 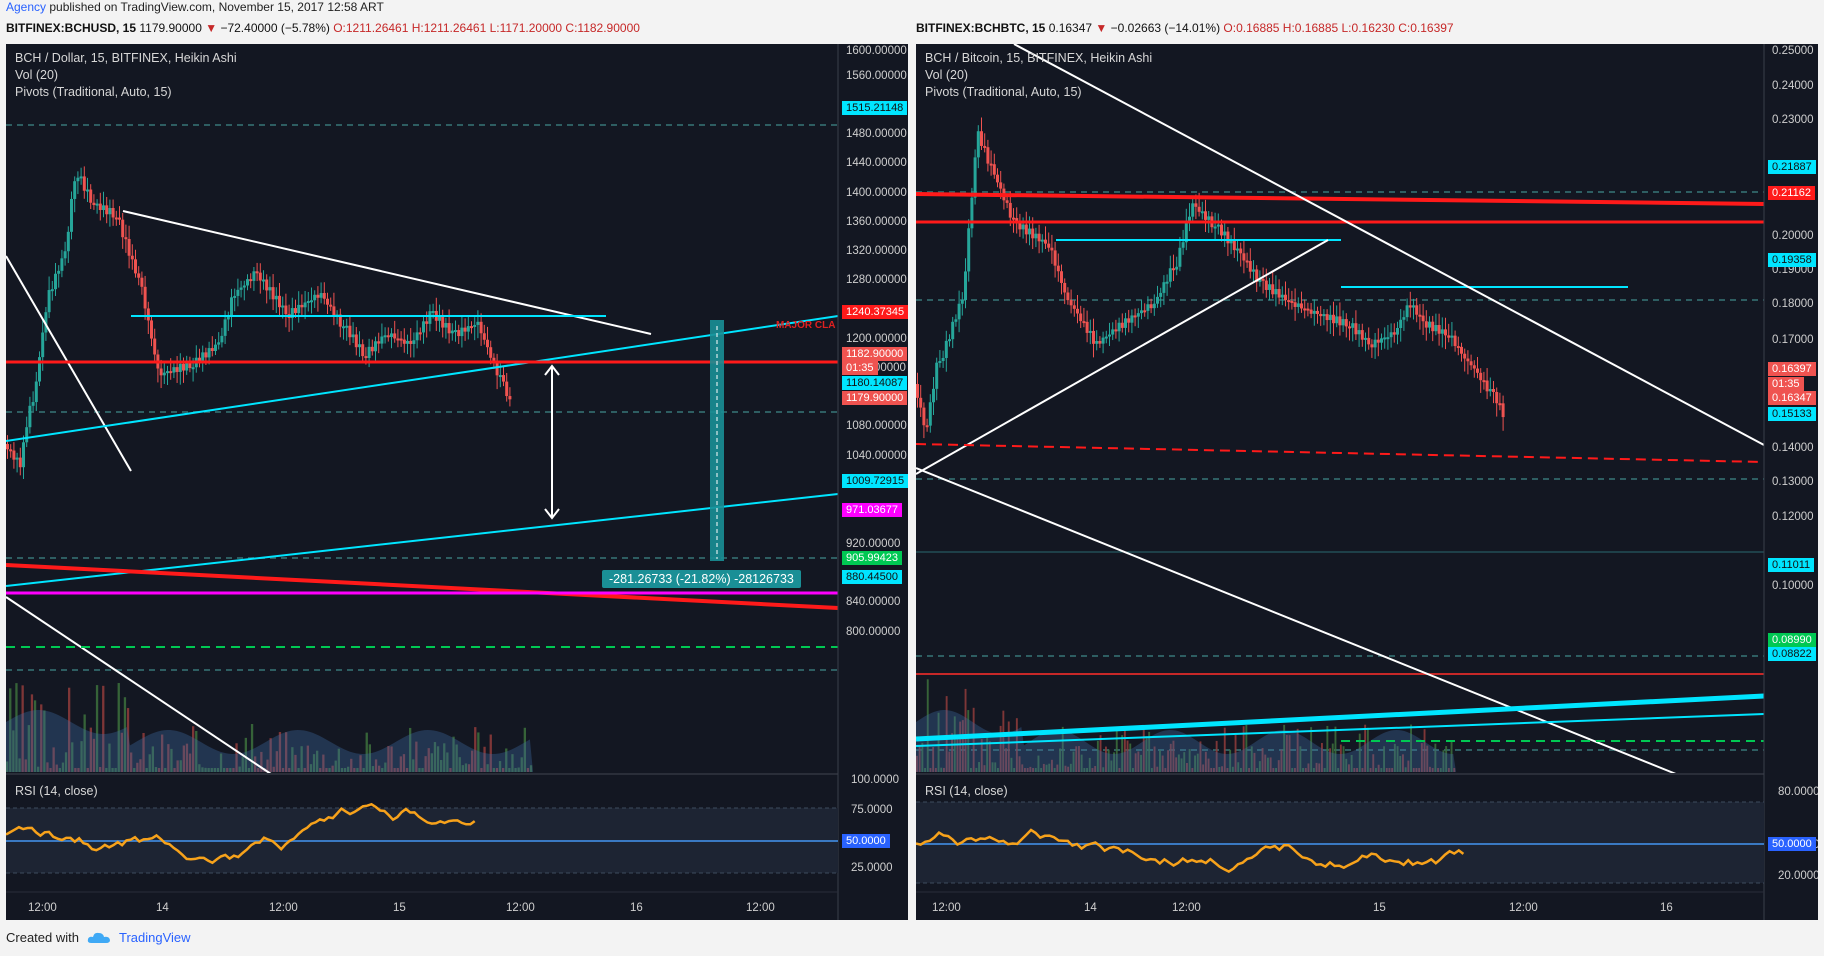 I want to click on price-tick-label: 800.00000, so click(x=873, y=632).